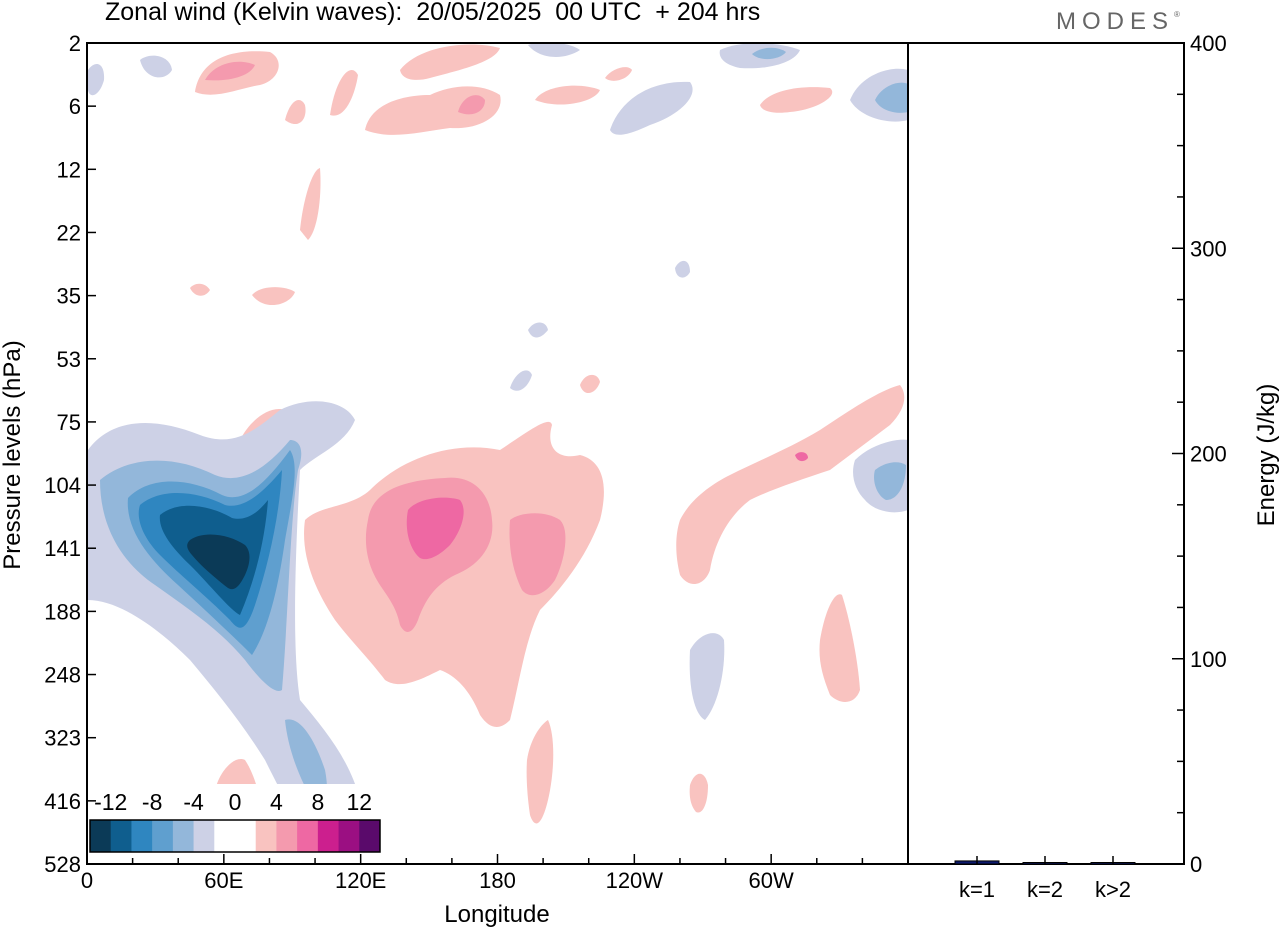  I want to click on wavenumber-label: k=2, so click(1045, 889).